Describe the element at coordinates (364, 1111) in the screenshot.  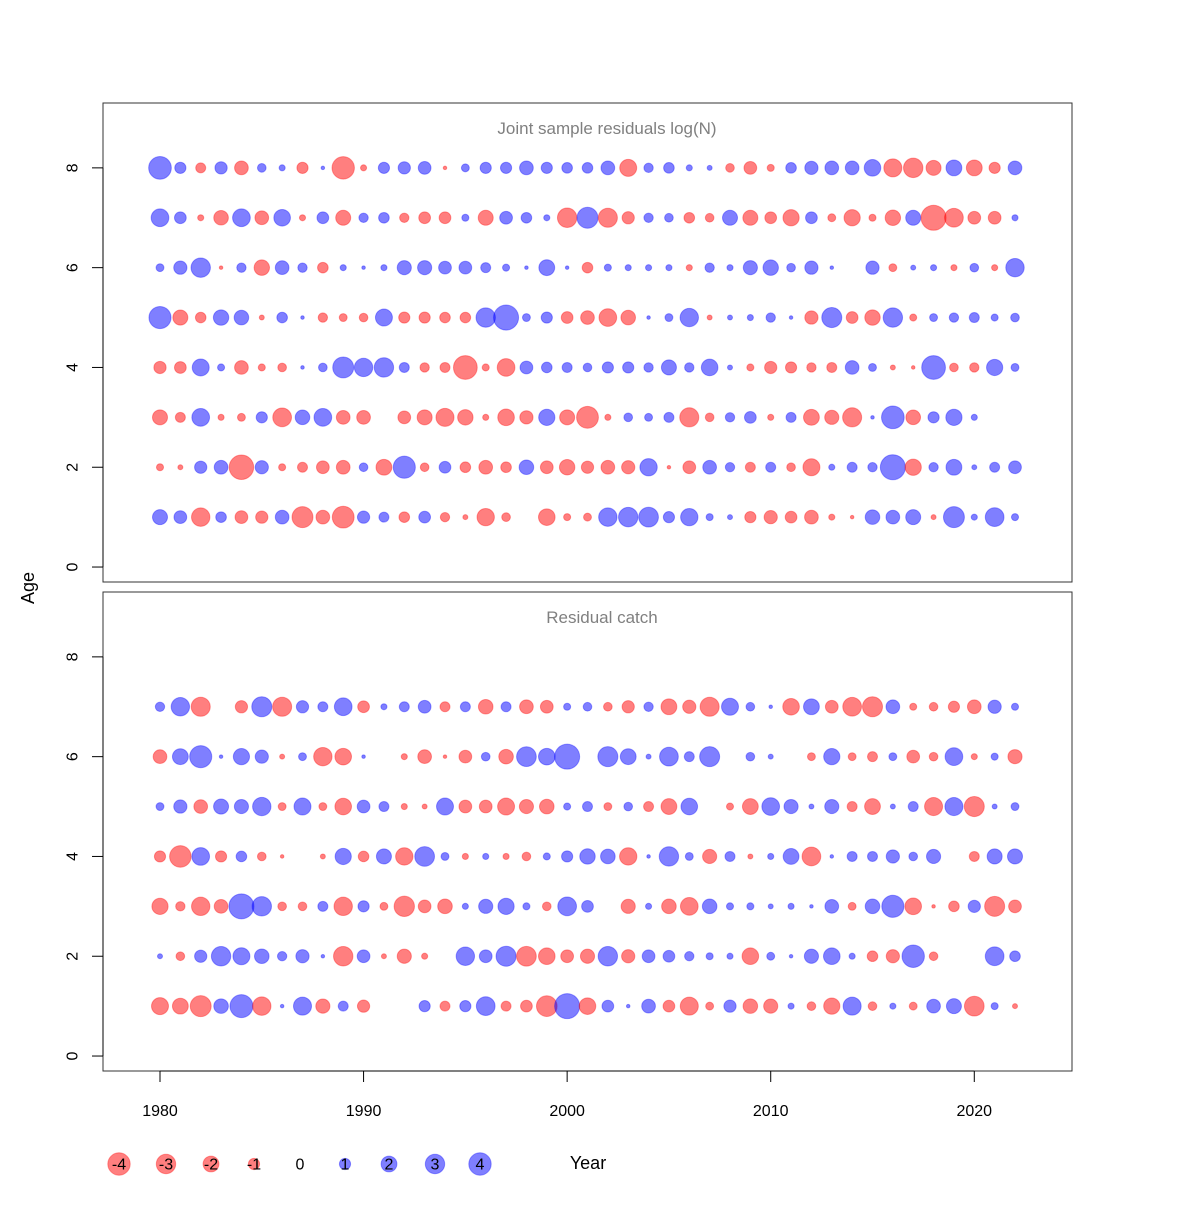
I see `x-tick-label: 1990` at that location.